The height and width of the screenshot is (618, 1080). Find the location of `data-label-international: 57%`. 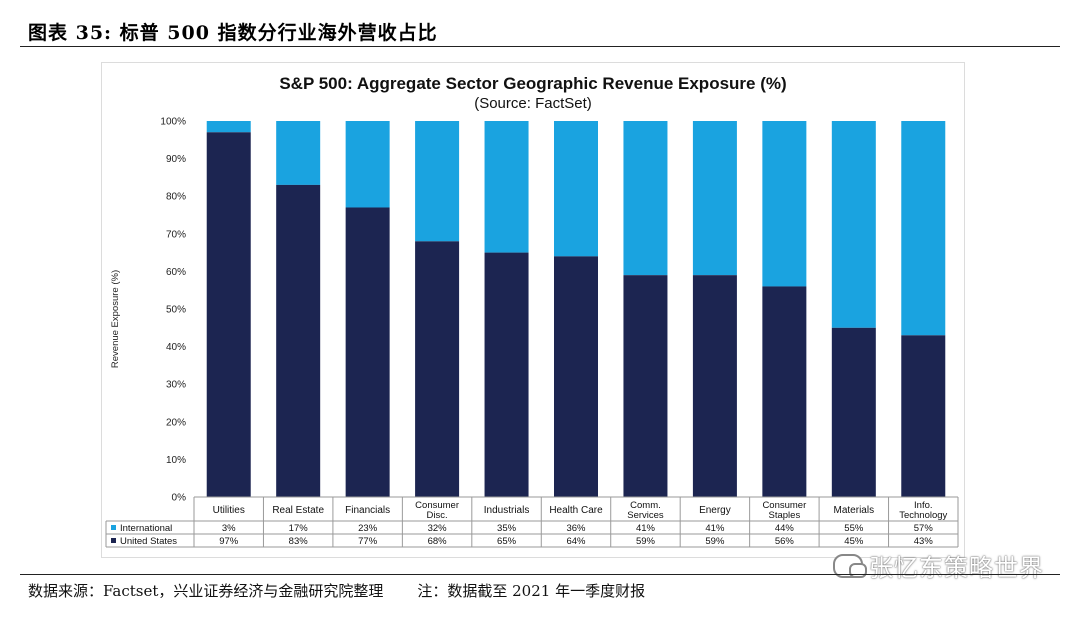

data-label-international: 57% is located at coordinates (924, 528).